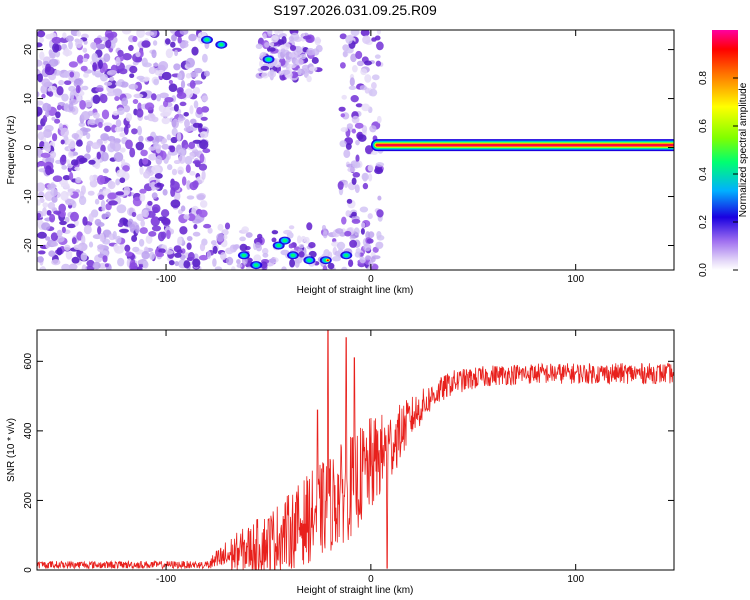  I want to click on colorbar-gradient, so click(725, 150).